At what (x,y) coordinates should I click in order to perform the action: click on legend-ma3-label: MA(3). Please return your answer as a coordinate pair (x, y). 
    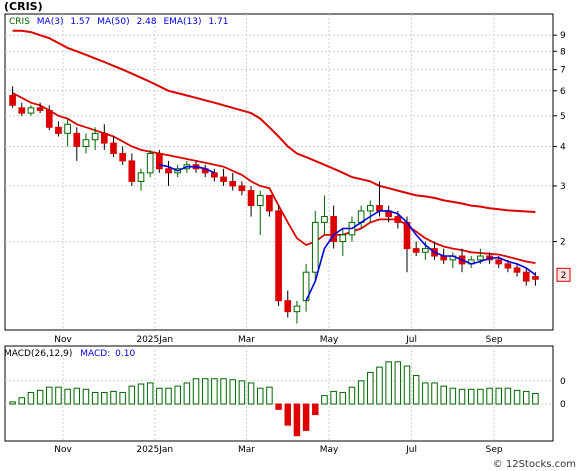
    Looking at the image, I should click on (50, 22).